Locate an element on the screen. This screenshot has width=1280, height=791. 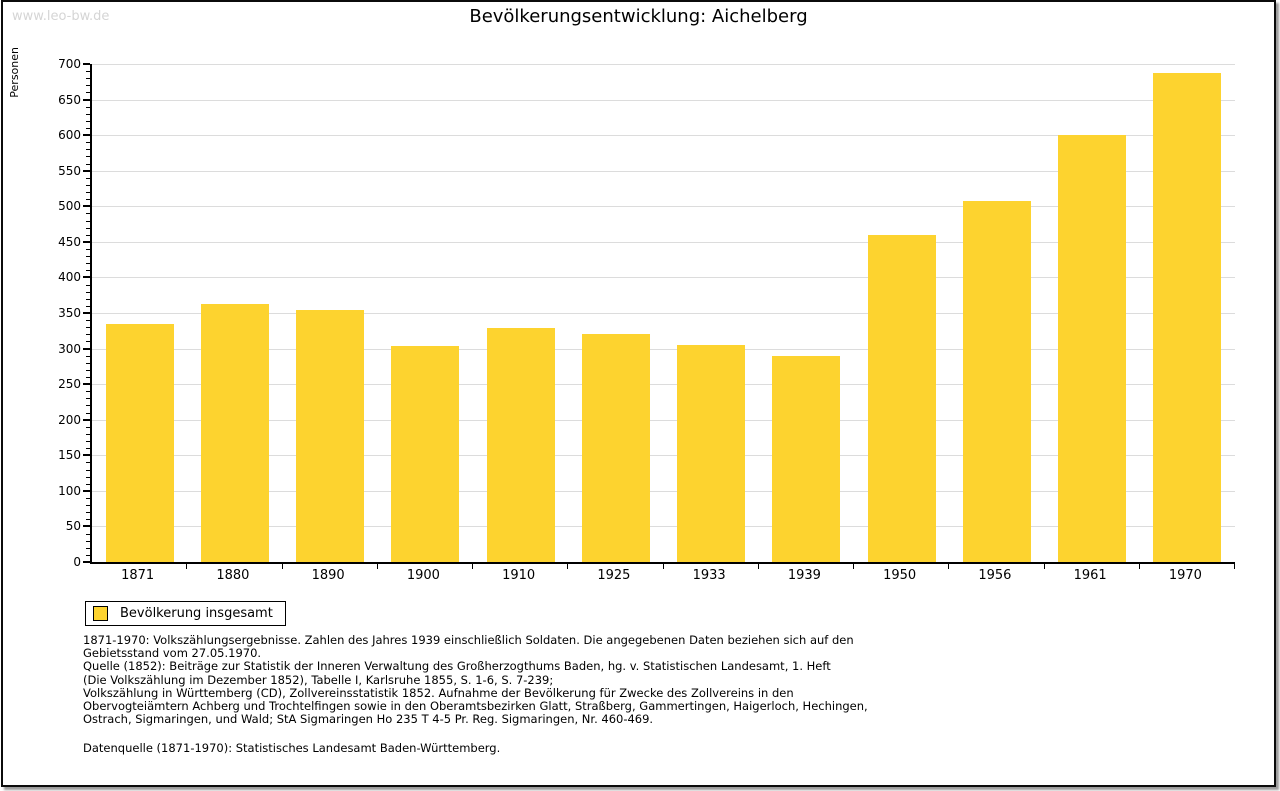
bar-1900 is located at coordinates (425, 454).